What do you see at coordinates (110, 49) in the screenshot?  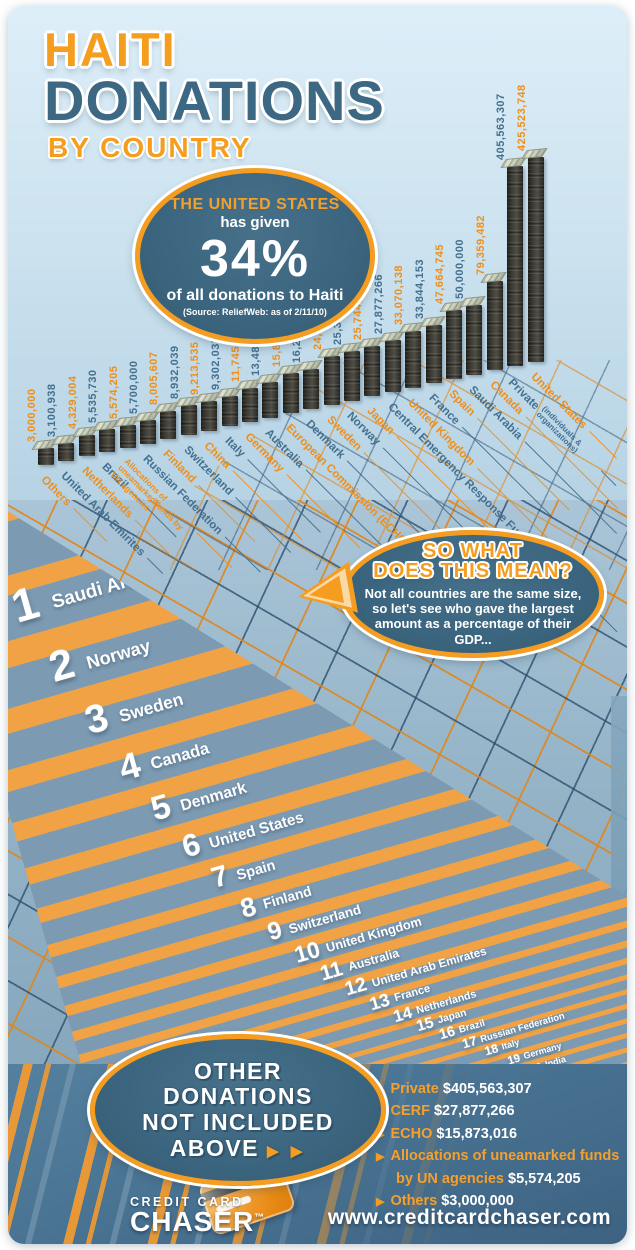 I see `page-title-haiti: HAITI` at bounding box center [110, 49].